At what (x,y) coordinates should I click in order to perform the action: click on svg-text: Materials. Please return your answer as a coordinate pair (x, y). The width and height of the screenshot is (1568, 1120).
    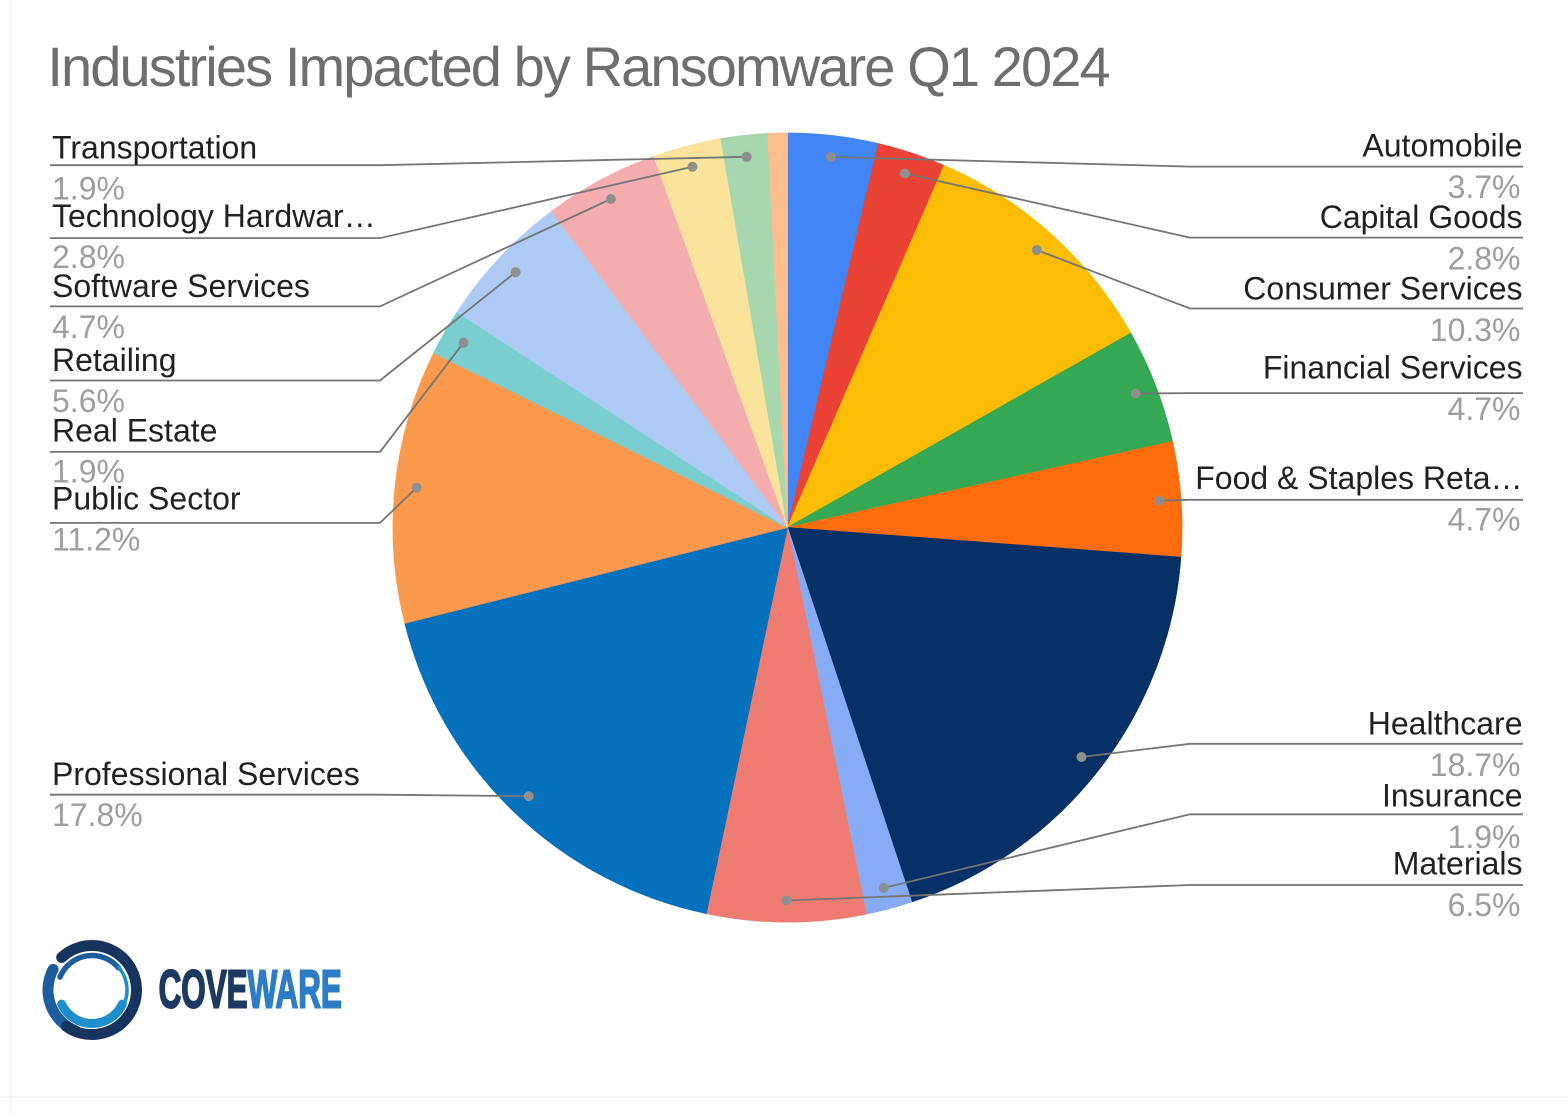
    Looking at the image, I should click on (1458, 864).